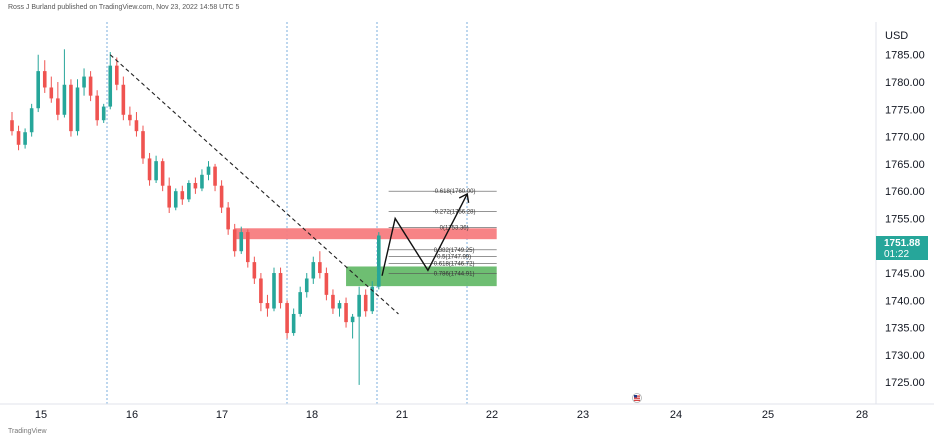 The width and height of the screenshot is (934, 436). I want to click on time-tick-label: 16, so click(132, 415).